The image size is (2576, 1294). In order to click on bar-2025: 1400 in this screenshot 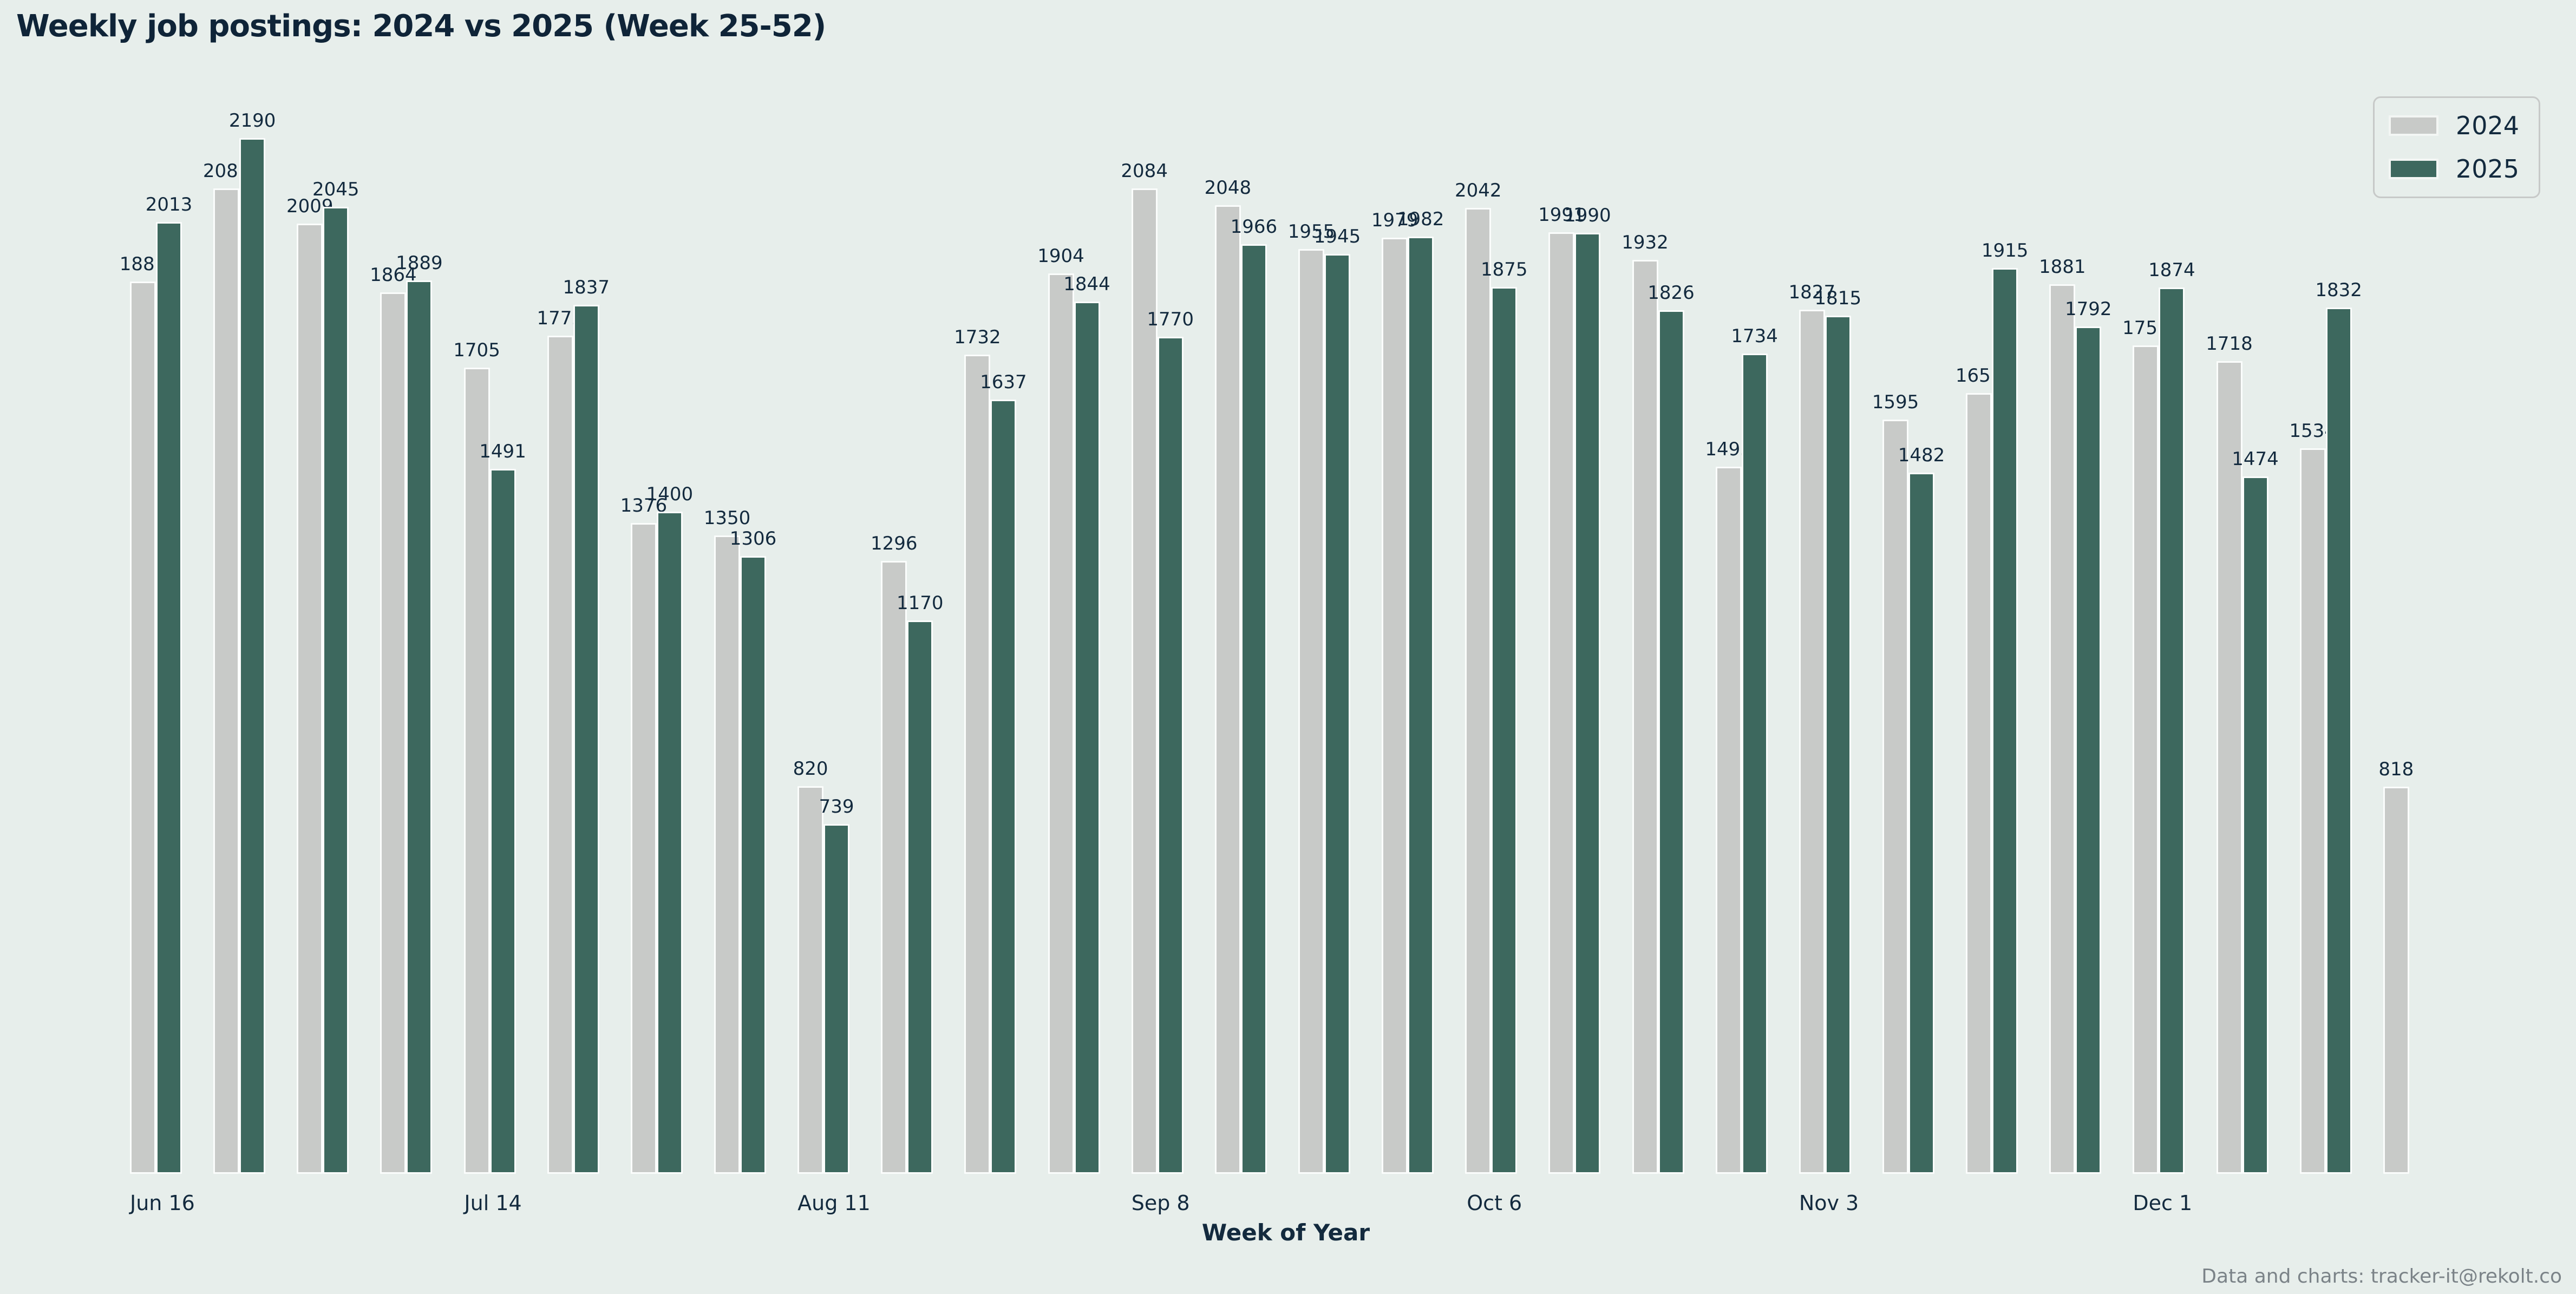, I will do `click(669, 829)`.